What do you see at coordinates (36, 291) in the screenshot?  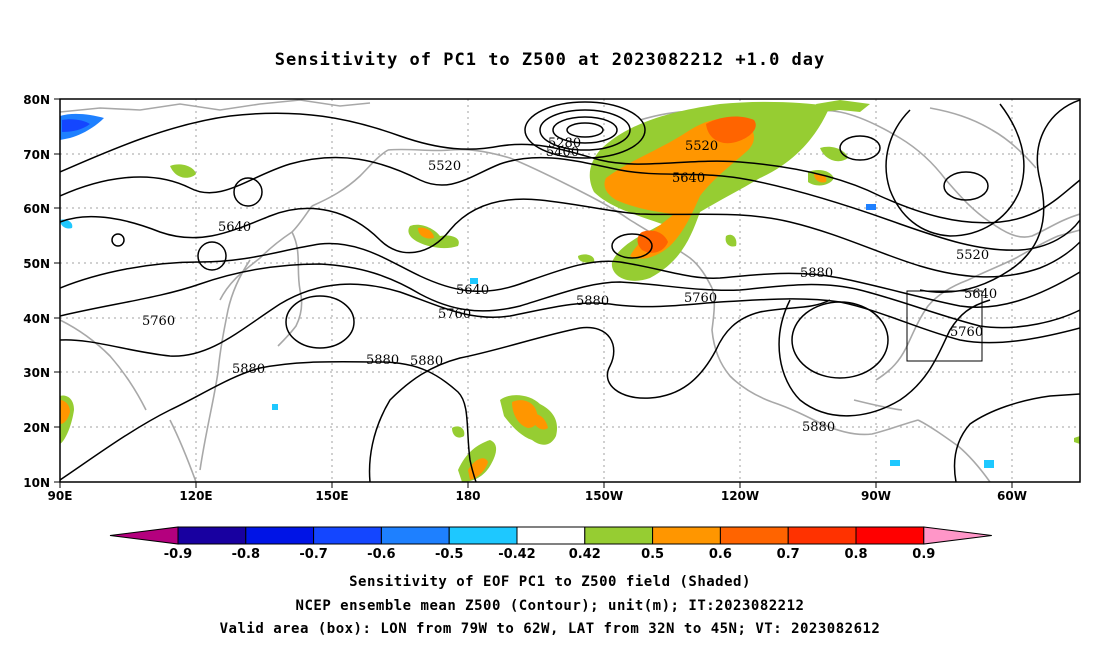 I see `latitude-labels: 80N 70N 60N 50N 40N 30N 20N 10N` at bounding box center [36, 291].